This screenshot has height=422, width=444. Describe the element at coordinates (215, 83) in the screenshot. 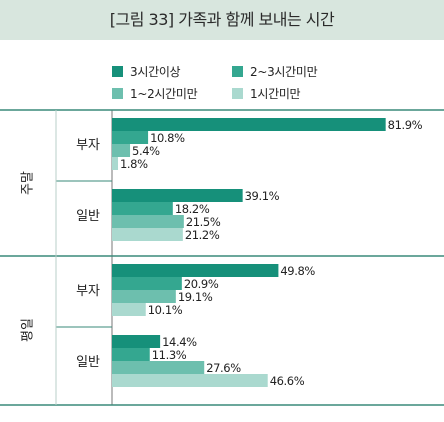

I see `legend: 3시간이상 2~3시간미만 1~2시간미만 1시간미만` at that location.